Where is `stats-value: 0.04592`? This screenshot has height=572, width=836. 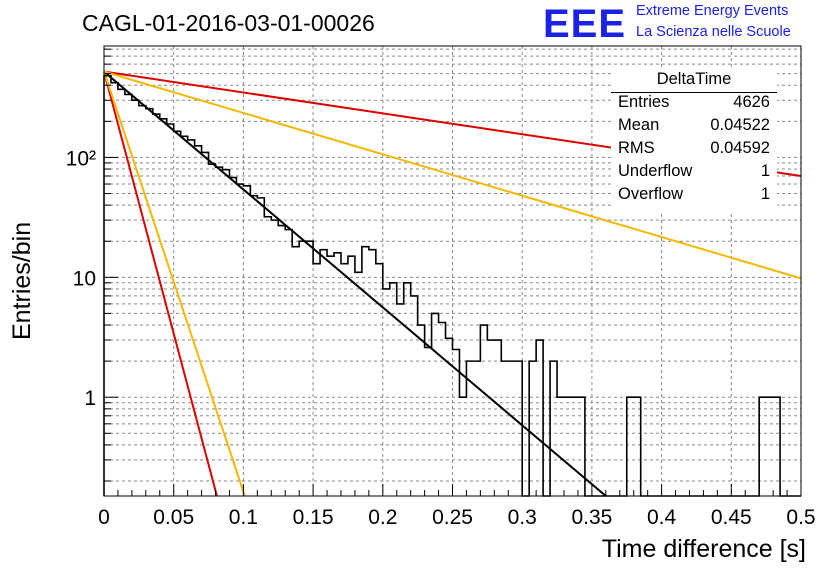
stats-value: 0.04592 is located at coordinates (740, 148).